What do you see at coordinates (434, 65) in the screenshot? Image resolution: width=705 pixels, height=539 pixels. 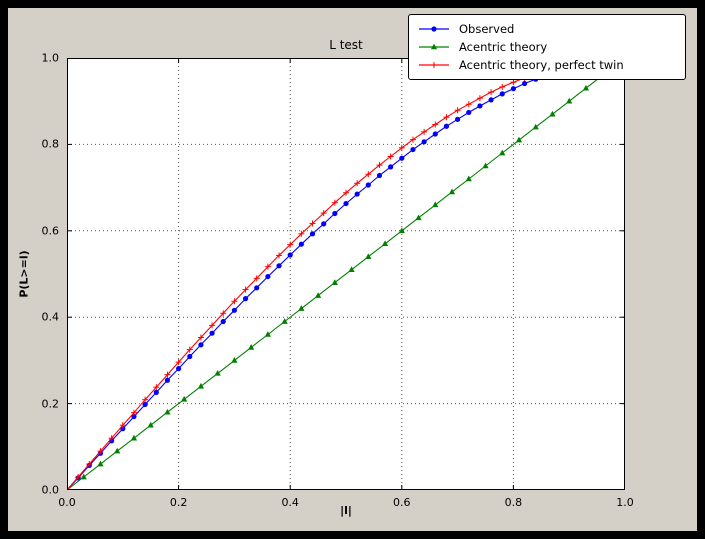 I see `legend-line-sample-perfect-twin` at bounding box center [434, 65].